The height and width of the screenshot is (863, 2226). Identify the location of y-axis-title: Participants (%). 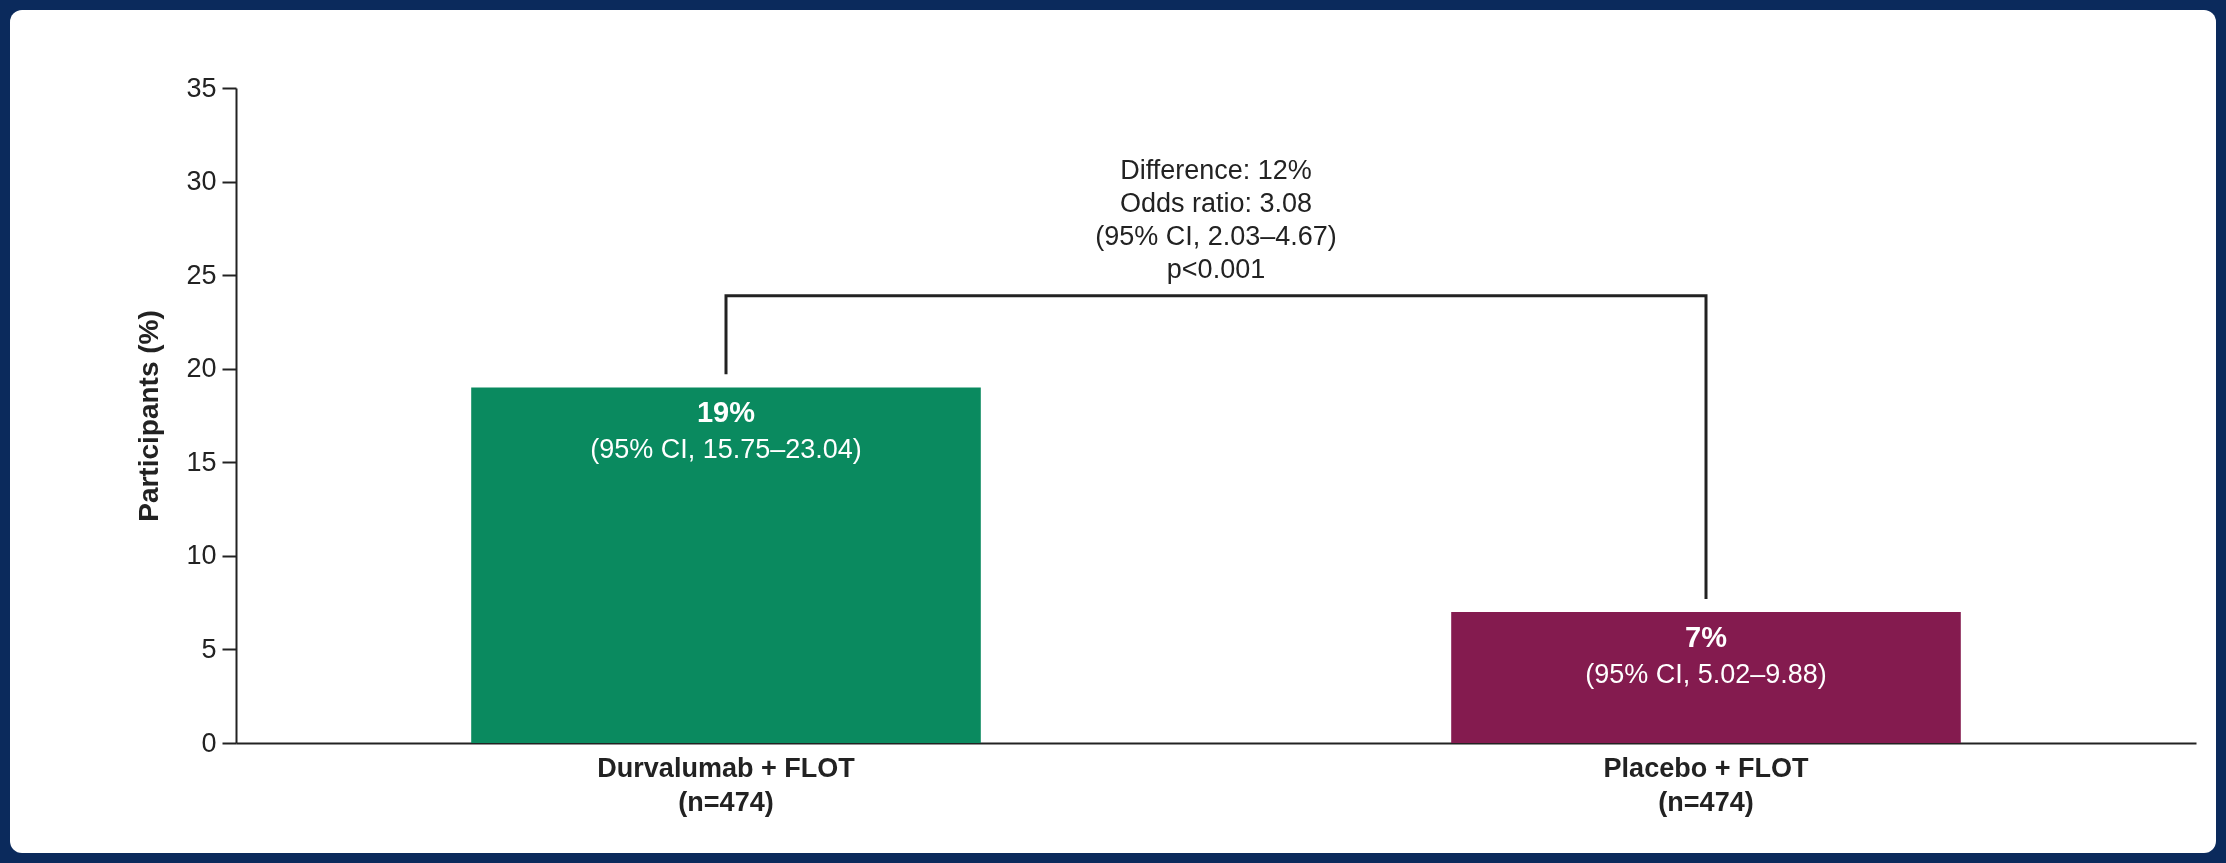
(149, 416).